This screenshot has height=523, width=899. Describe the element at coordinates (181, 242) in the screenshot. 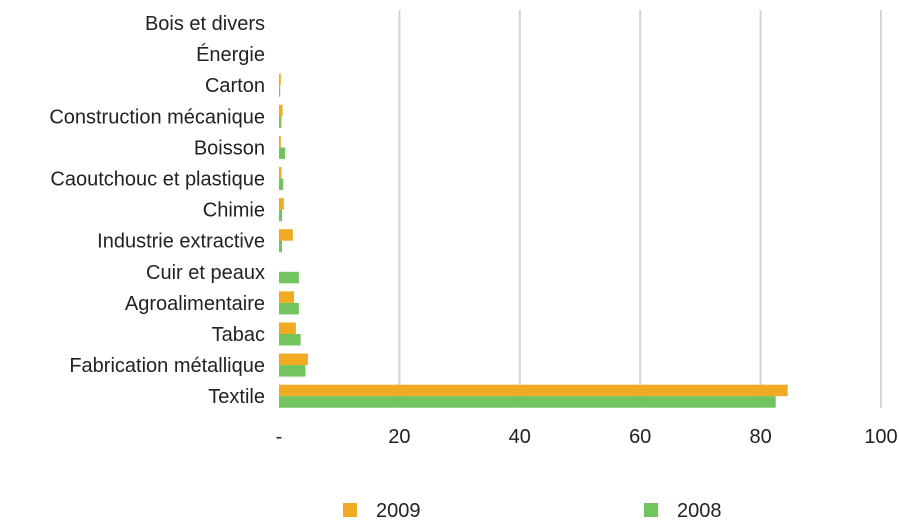

I see `category-label: Industrie extractive` at that location.